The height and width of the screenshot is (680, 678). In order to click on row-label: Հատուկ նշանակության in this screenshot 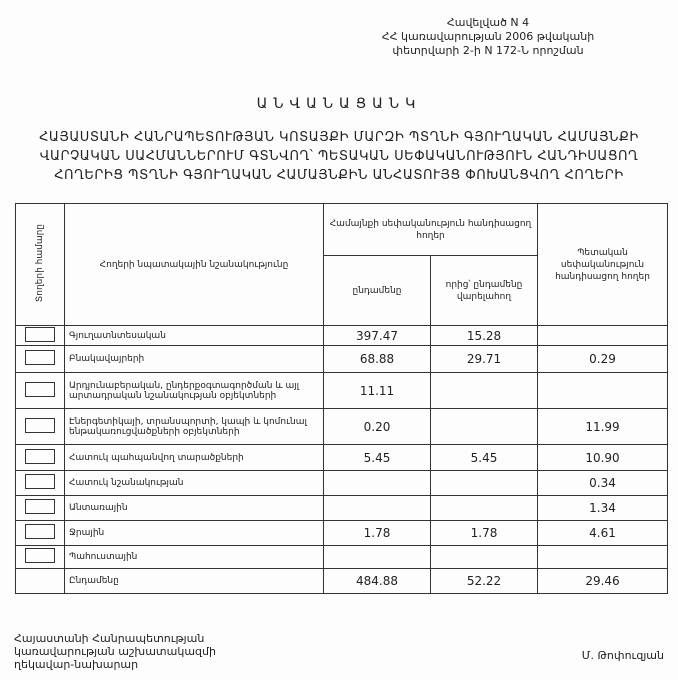, I will do `click(194, 483)`.